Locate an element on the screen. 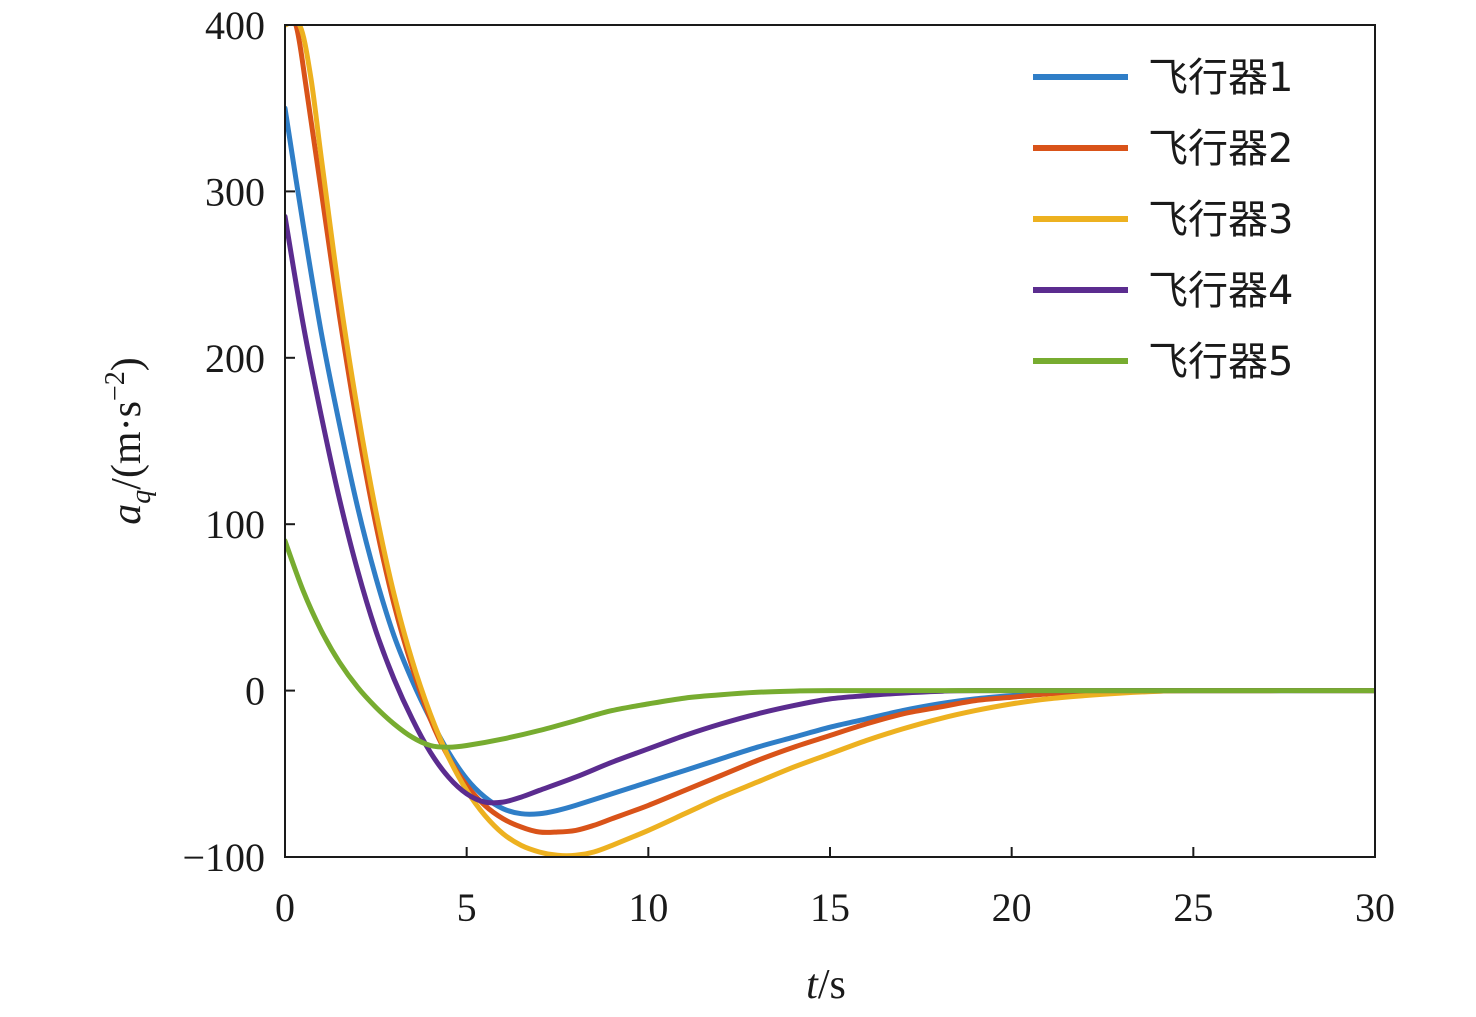 This screenshot has height=1017, width=1476. x-tick-label: 5 is located at coordinates (467, 907).